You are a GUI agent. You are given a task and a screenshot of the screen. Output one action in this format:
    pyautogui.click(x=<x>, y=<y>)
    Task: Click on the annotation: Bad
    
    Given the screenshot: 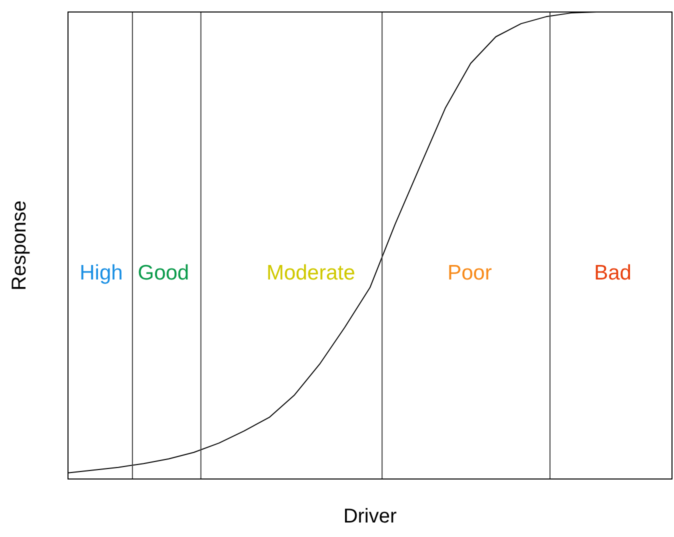 What is the action you would take?
    pyautogui.click(x=613, y=272)
    